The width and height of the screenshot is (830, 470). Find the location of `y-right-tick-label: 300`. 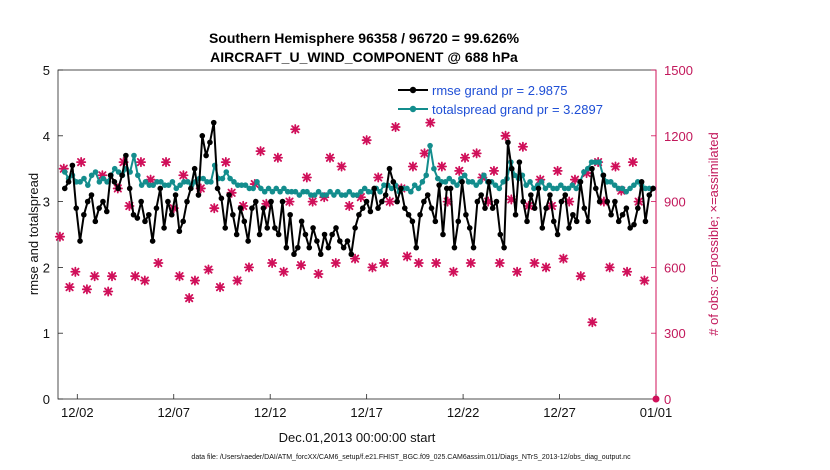

y-right-tick-label: 300 is located at coordinates (675, 333).